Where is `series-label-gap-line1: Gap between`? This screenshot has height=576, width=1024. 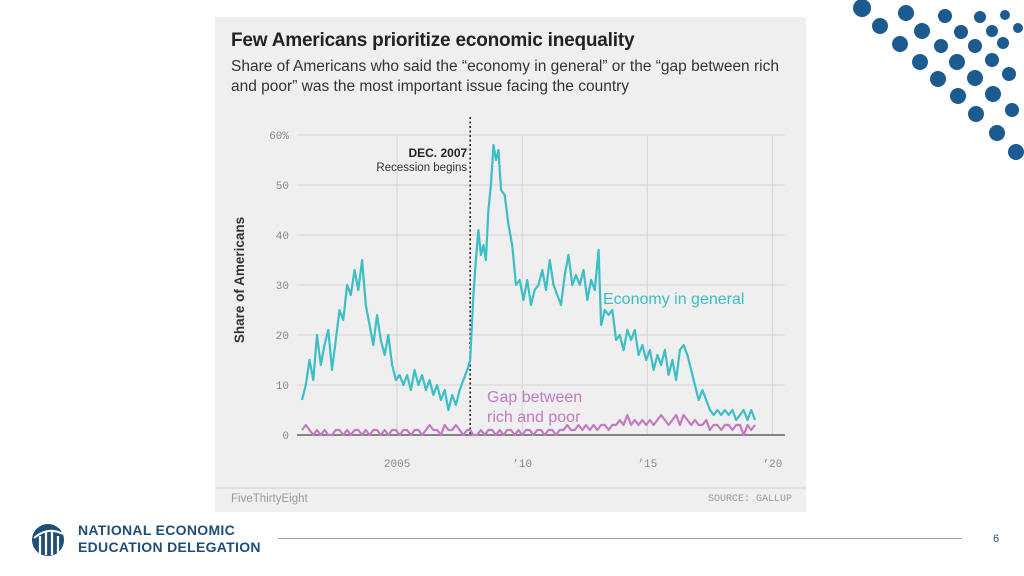
series-label-gap-line1: Gap between is located at coordinates (534, 397).